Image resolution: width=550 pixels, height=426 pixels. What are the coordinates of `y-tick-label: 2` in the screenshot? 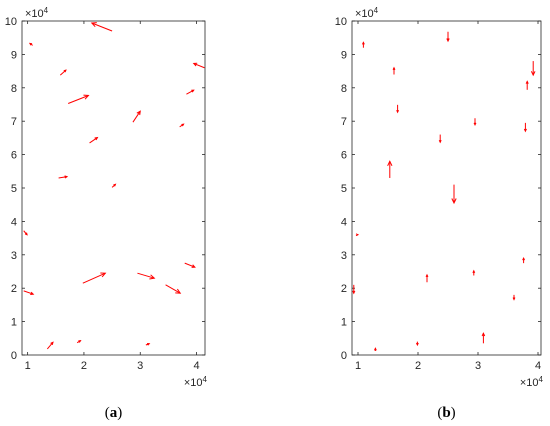 It's located at (344, 289).